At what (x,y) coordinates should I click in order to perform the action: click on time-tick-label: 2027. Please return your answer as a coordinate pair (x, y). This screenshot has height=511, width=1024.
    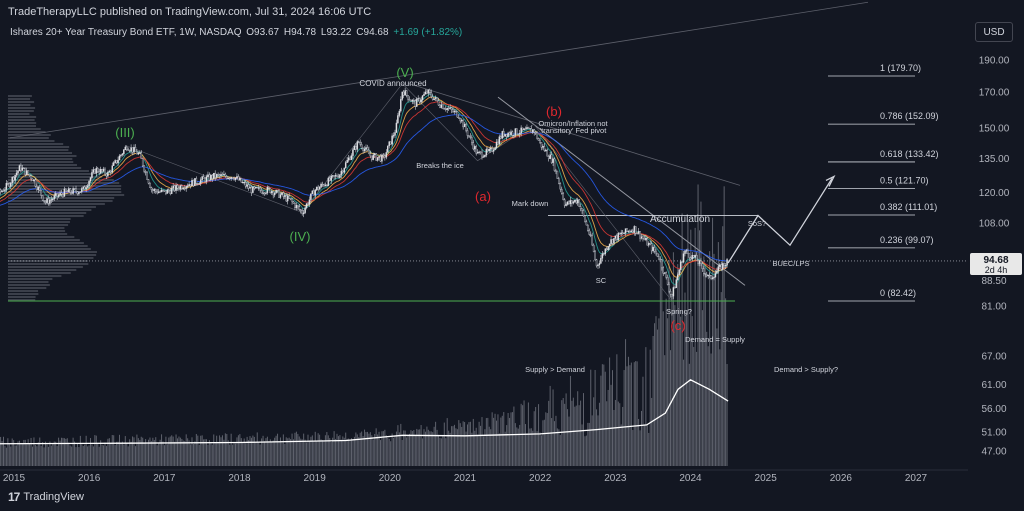
    Looking at the image, I should click on (916, 478).